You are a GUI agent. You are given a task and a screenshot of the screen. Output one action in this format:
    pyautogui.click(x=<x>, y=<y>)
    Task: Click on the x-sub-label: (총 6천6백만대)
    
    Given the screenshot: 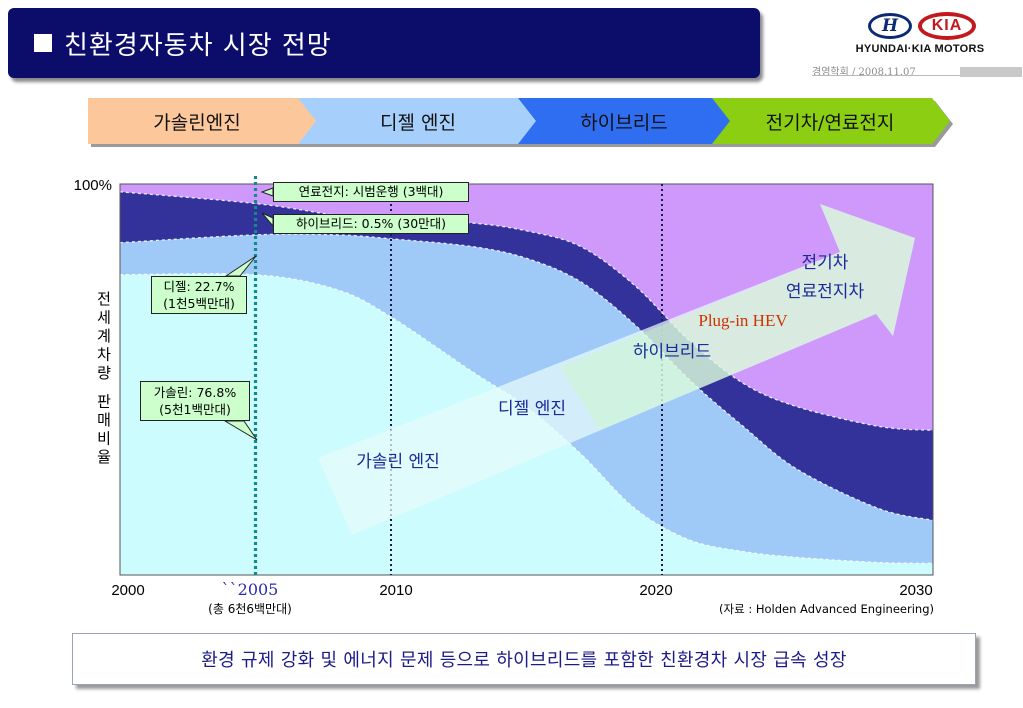 What is the action you would take?
    pyautogui.click(x=250, y=608)
    